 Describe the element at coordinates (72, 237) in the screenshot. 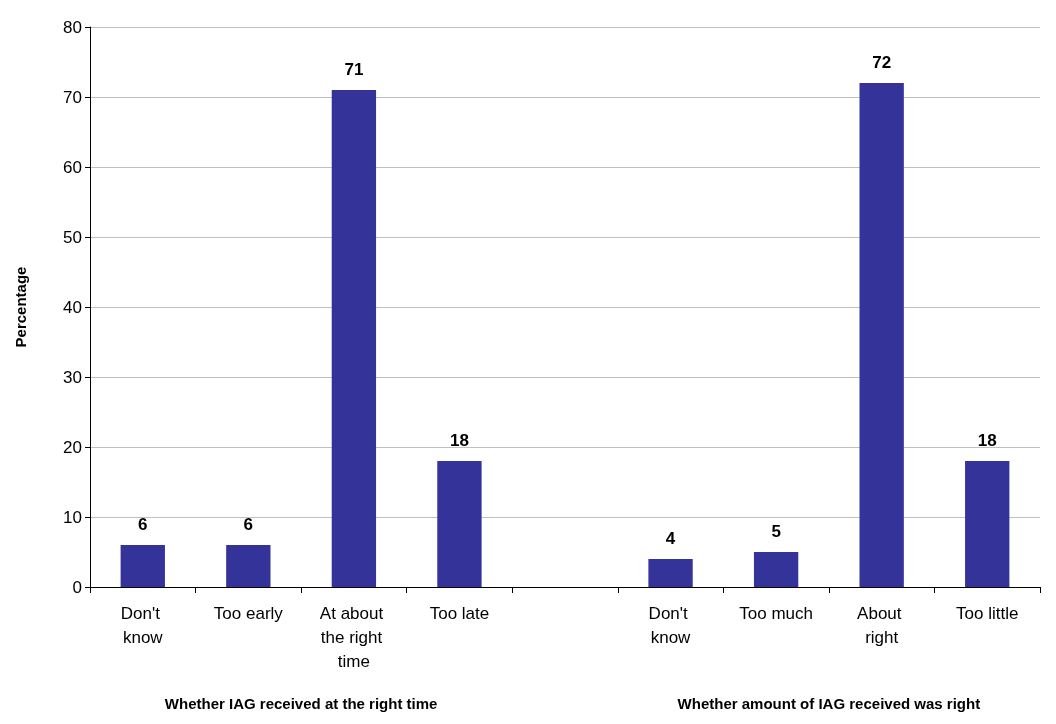

I see `y-tick-label: 50` at that location.